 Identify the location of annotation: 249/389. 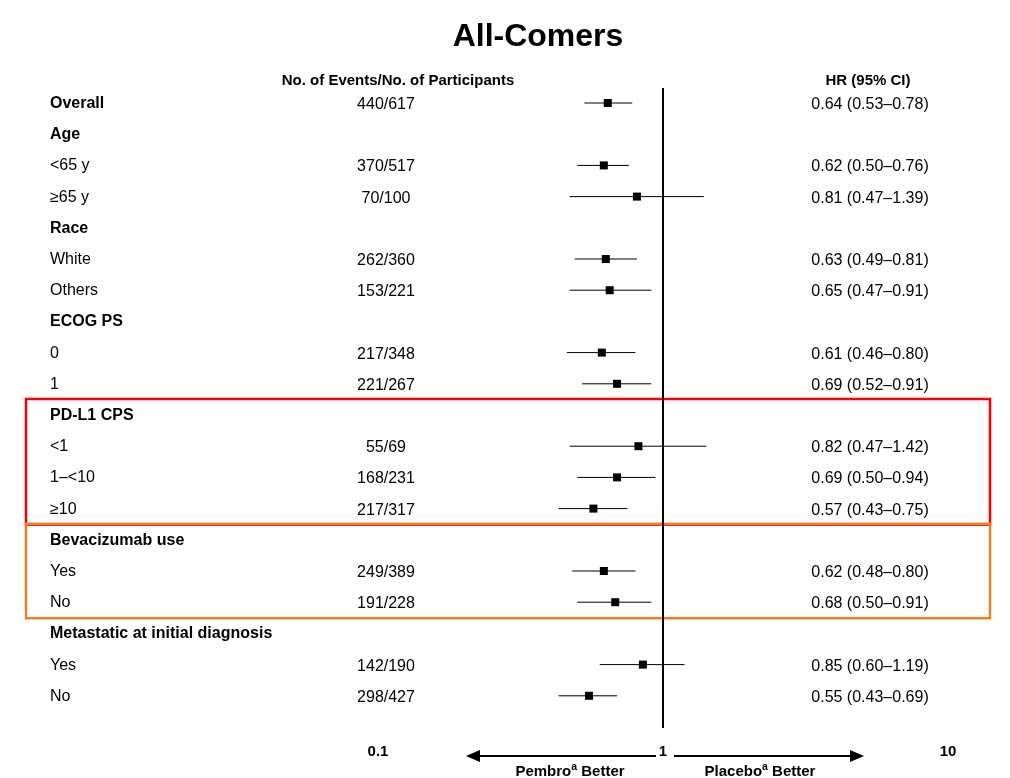
(386, 571).